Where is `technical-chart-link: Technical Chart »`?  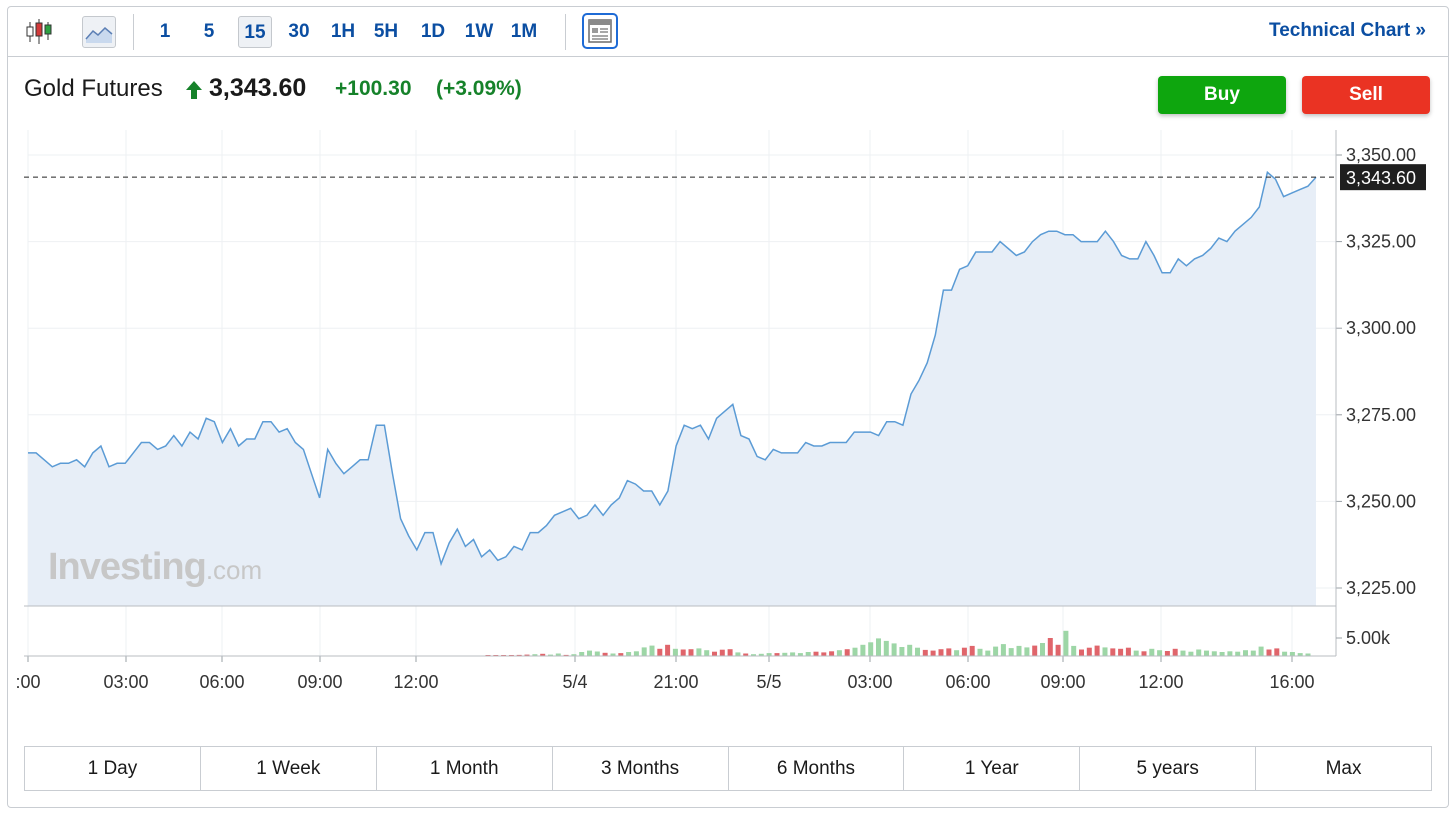 technical-chart-link: Technical Chart » is located at coordinates (1347, 30).